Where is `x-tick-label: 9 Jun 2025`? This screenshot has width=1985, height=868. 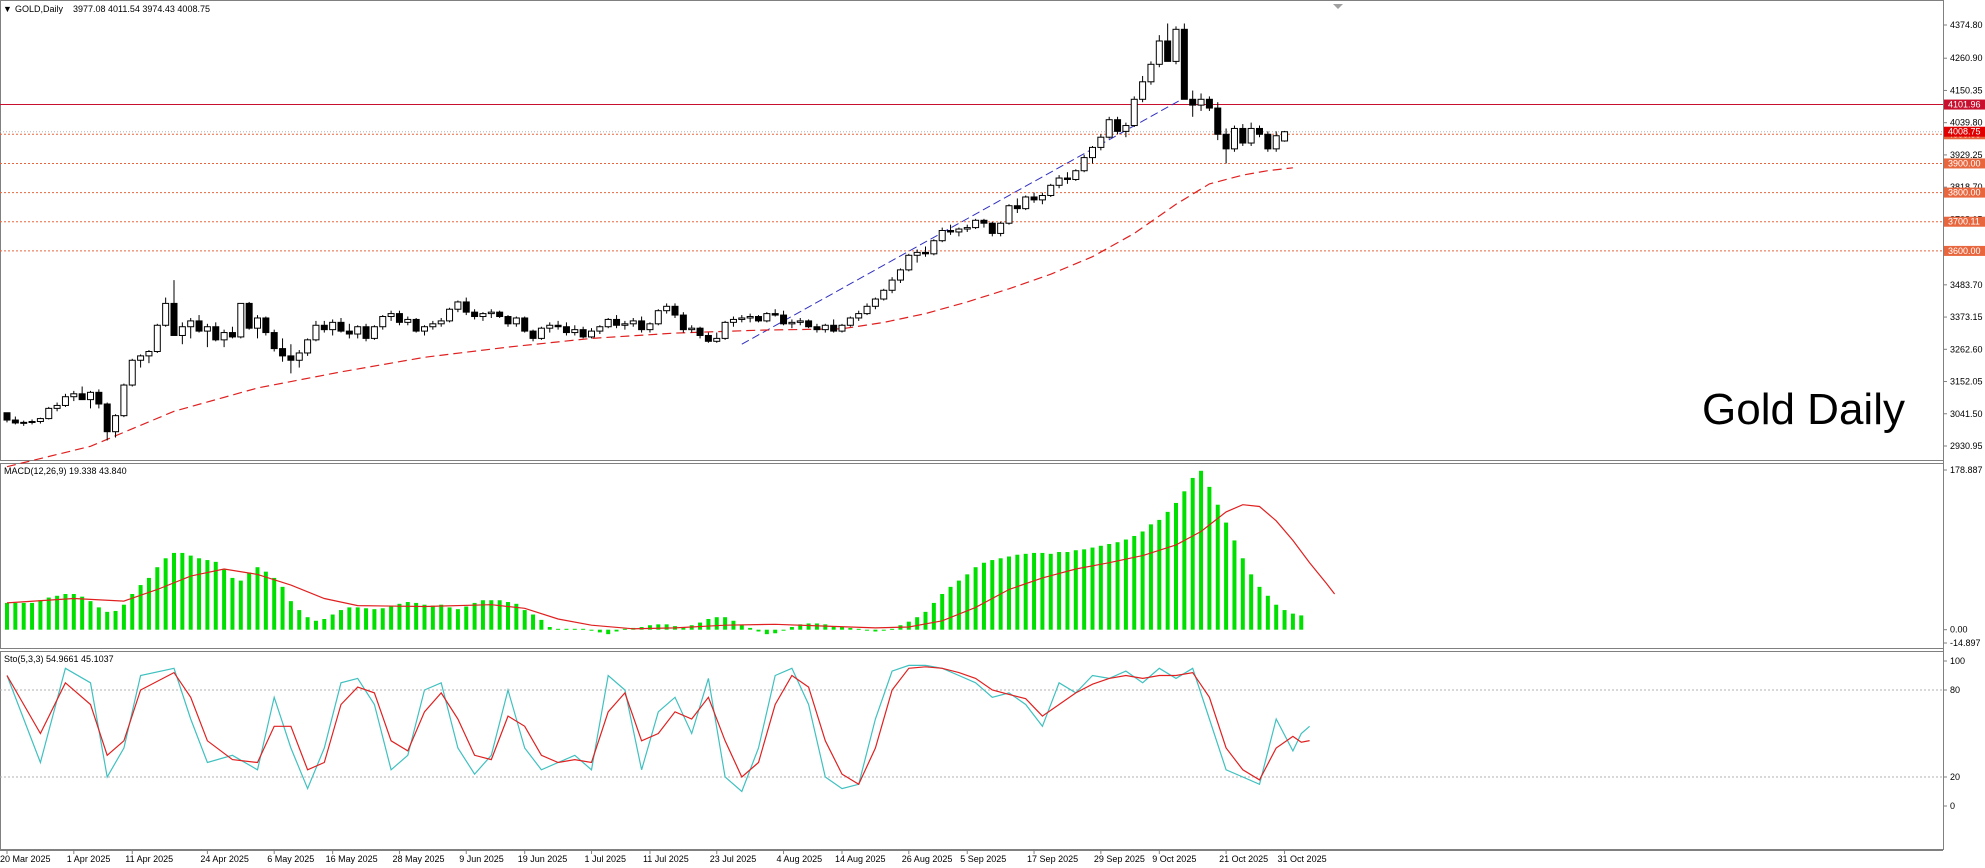
x-tick-label: 9 Jun 2025 is located at coordinates (481, 859).